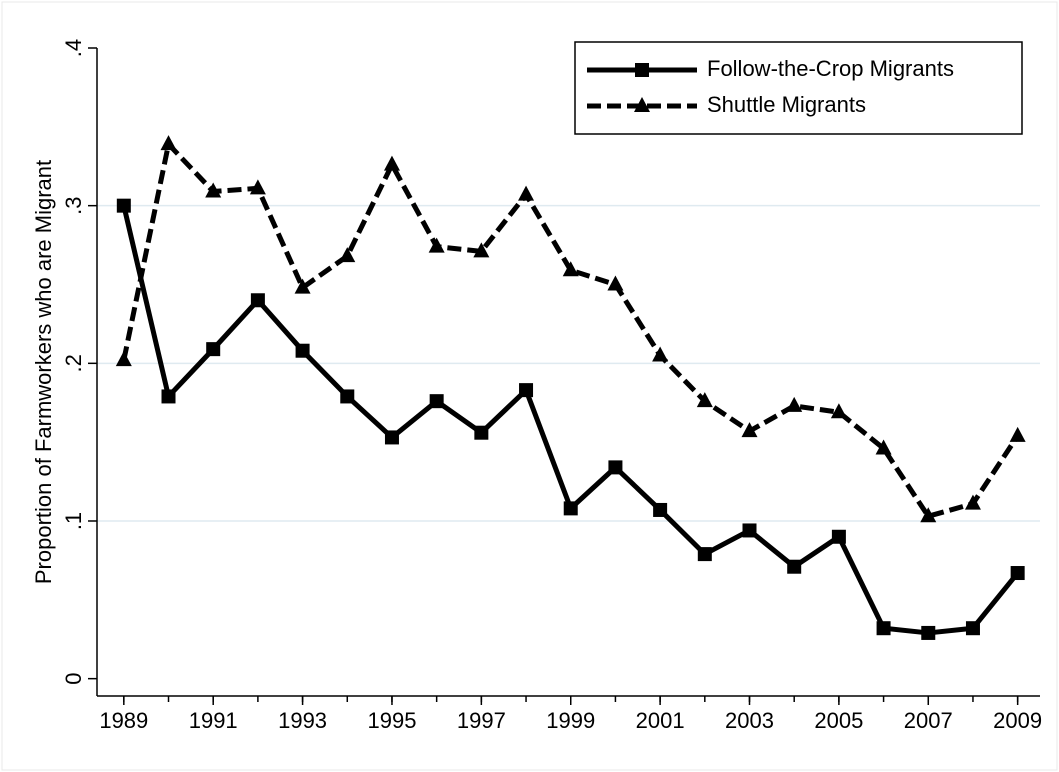  What do you see at coordinates (481, 720) in the screenshot?
I see `x-tick-label: 1997` at bounding box center [481, 720].